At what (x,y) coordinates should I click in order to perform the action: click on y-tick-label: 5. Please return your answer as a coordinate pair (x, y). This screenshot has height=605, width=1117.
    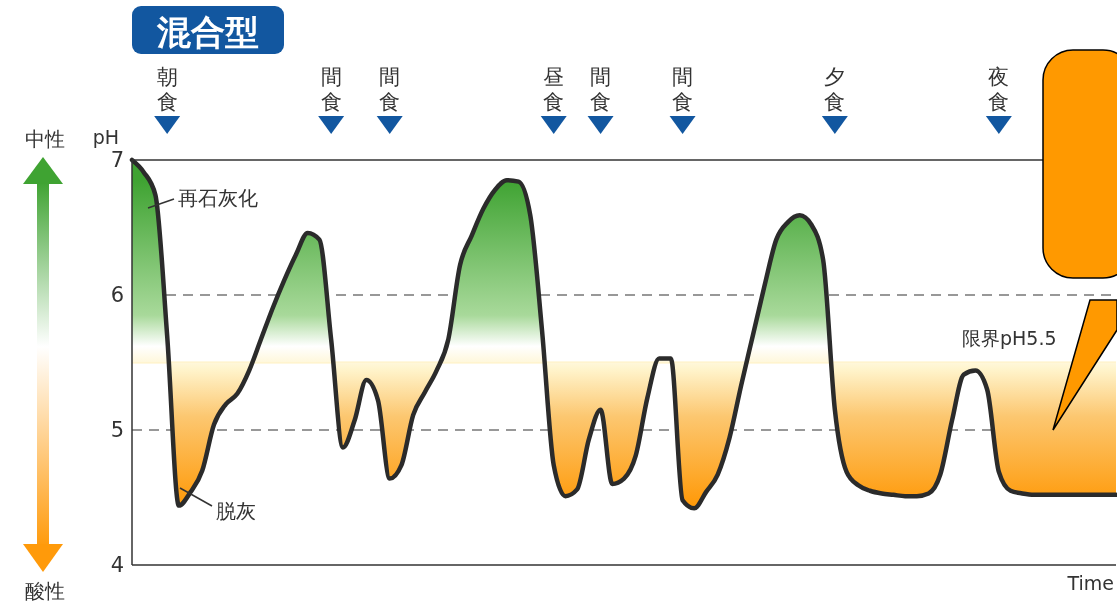
    Looking at the image, I should click on (117, 430).